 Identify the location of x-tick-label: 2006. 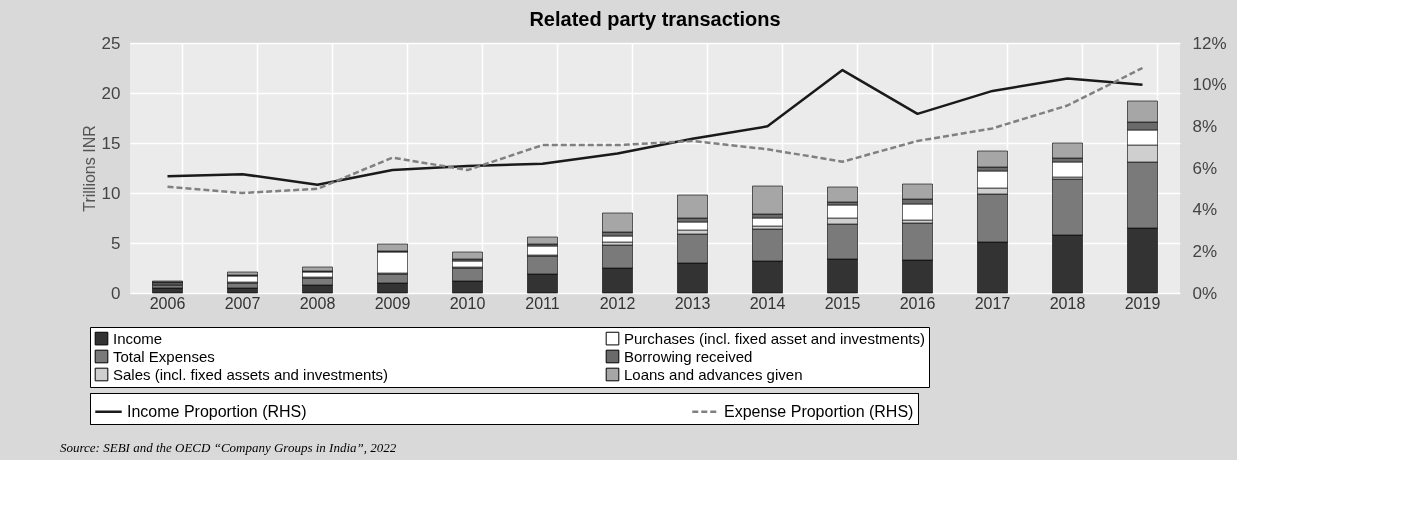
(167, 303).